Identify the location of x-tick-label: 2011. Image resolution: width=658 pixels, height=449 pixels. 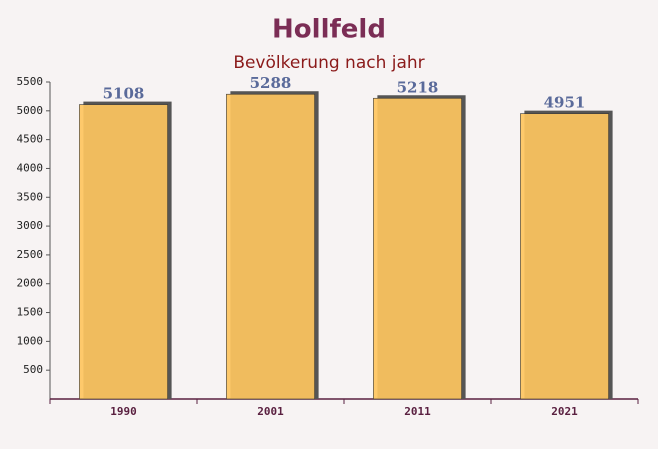
(417, 411).